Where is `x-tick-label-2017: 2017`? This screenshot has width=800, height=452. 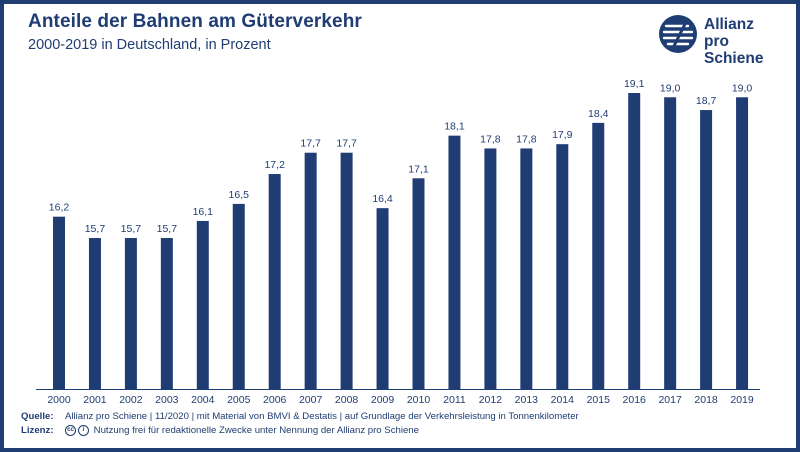 x-tick-label-2017: 2017 is located at coordinates (670, 400).